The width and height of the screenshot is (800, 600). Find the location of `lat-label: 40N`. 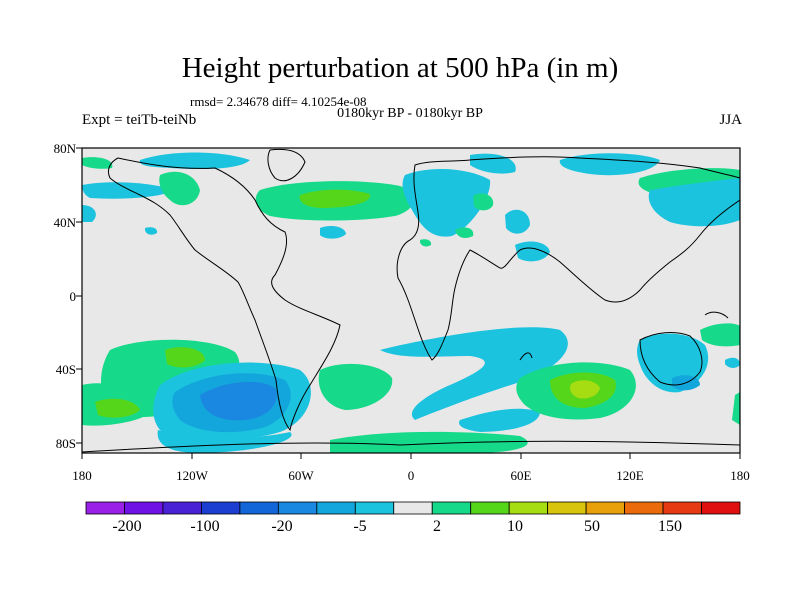

lat-label: 40N is located at coordinates (64, 222).